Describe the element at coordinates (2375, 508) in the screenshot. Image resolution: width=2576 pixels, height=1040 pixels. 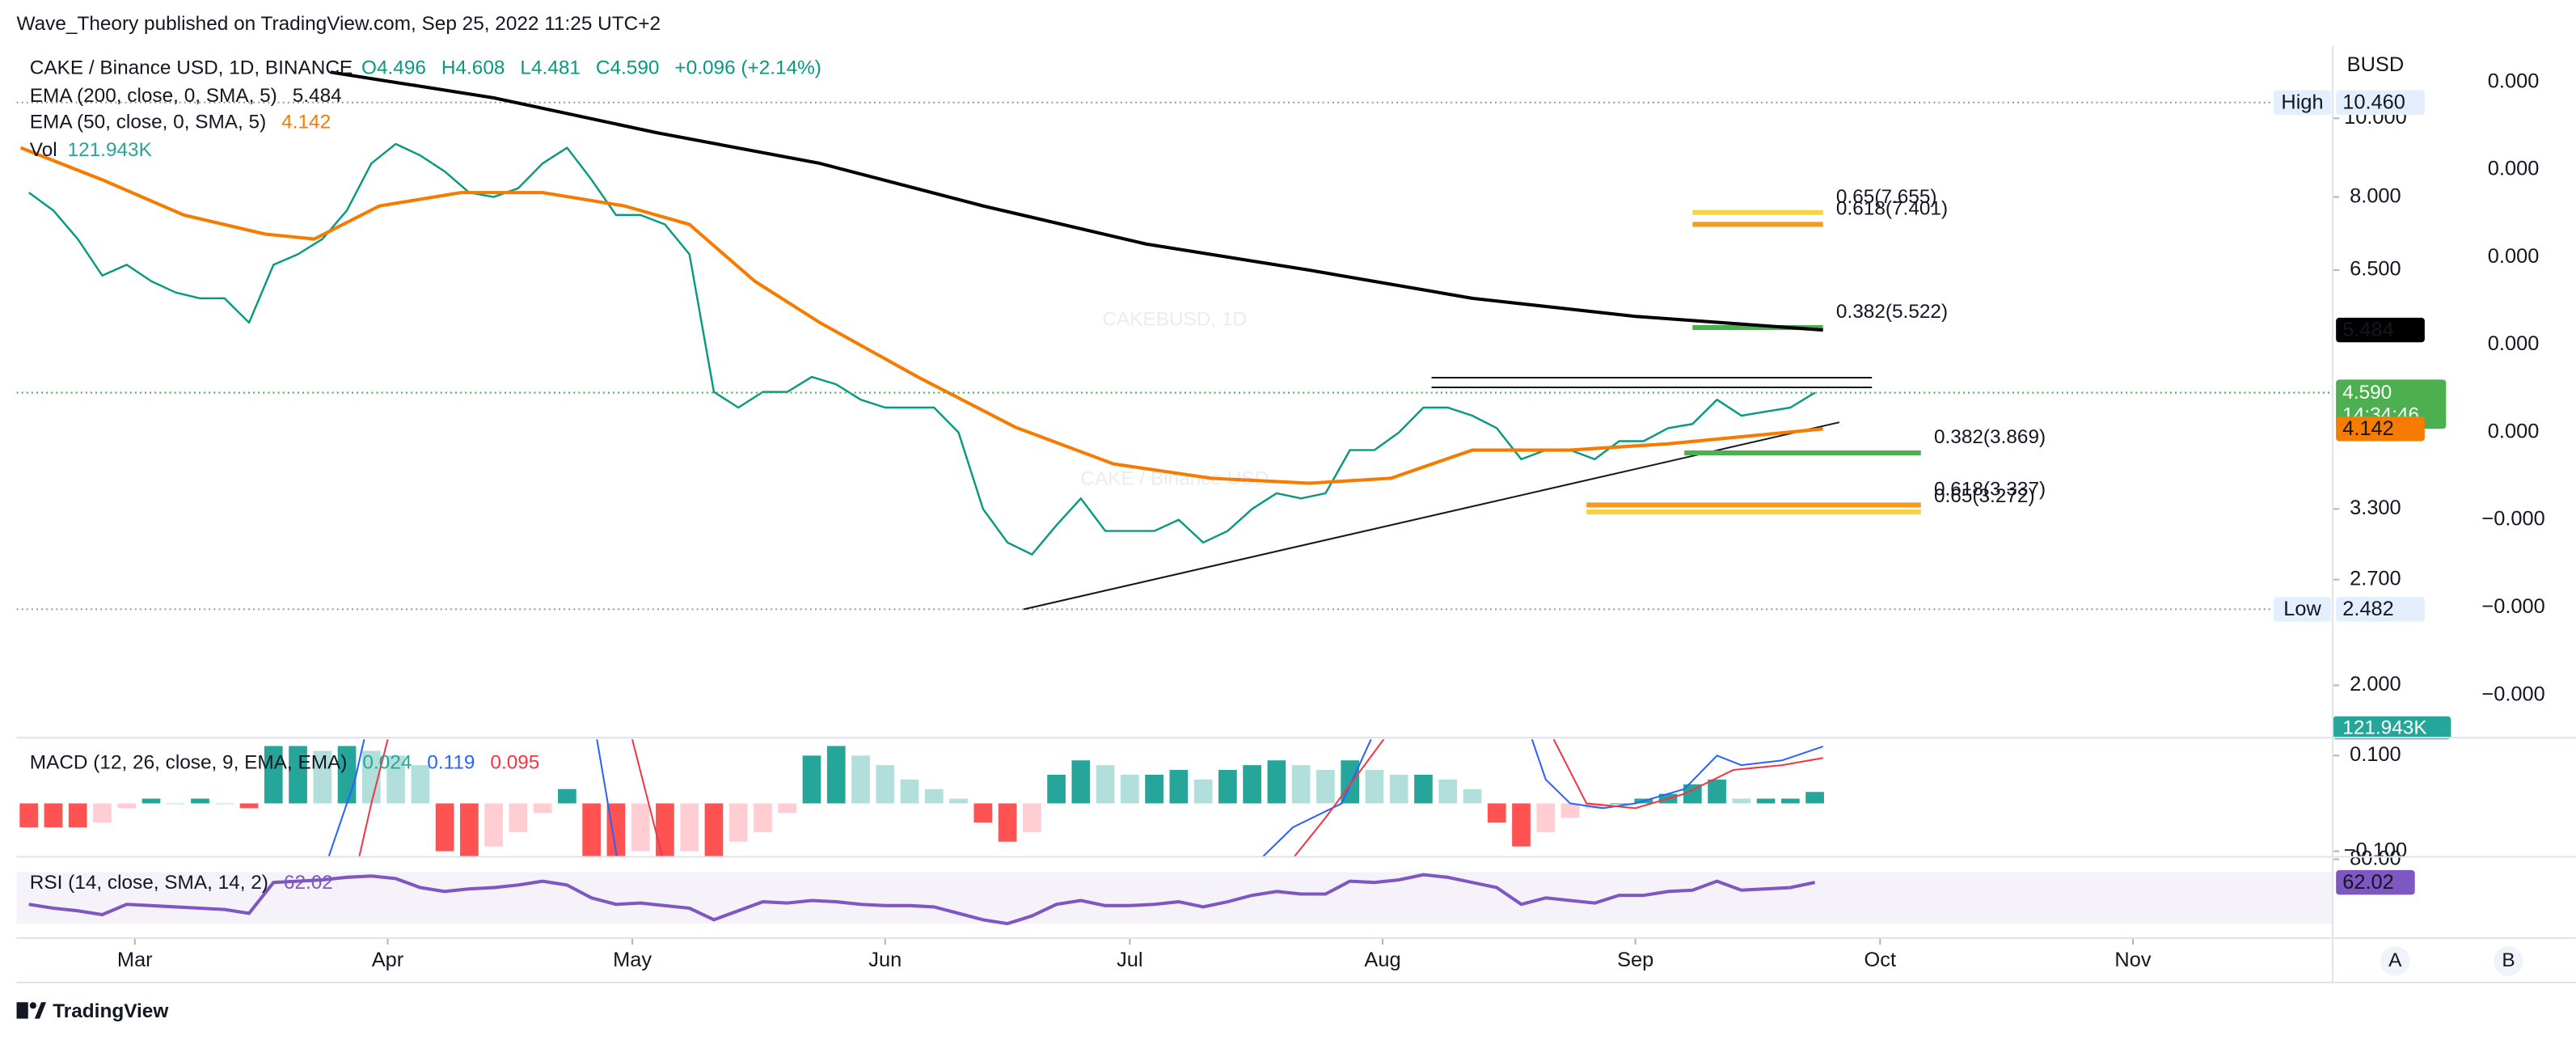
I see `y-tick-label: 3.300` at that location.